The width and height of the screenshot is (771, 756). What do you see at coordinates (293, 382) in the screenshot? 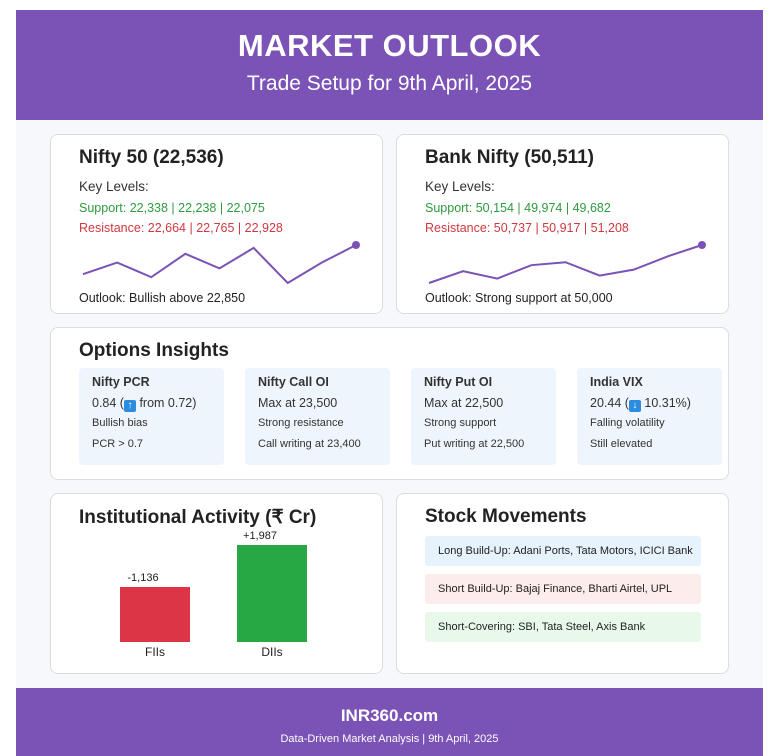
I see `option-heading: Nifty Call OI` at bounding box center [293, 382].